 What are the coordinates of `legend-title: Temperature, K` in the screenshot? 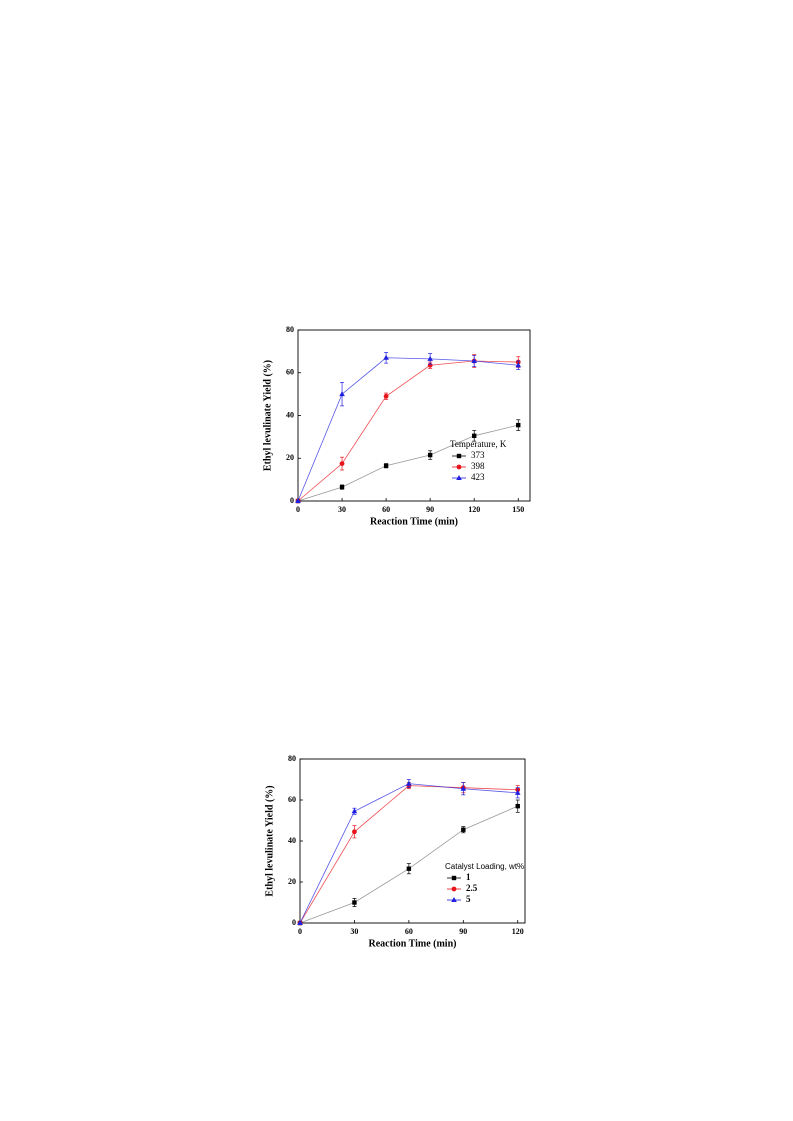 It's located at (478, 444).